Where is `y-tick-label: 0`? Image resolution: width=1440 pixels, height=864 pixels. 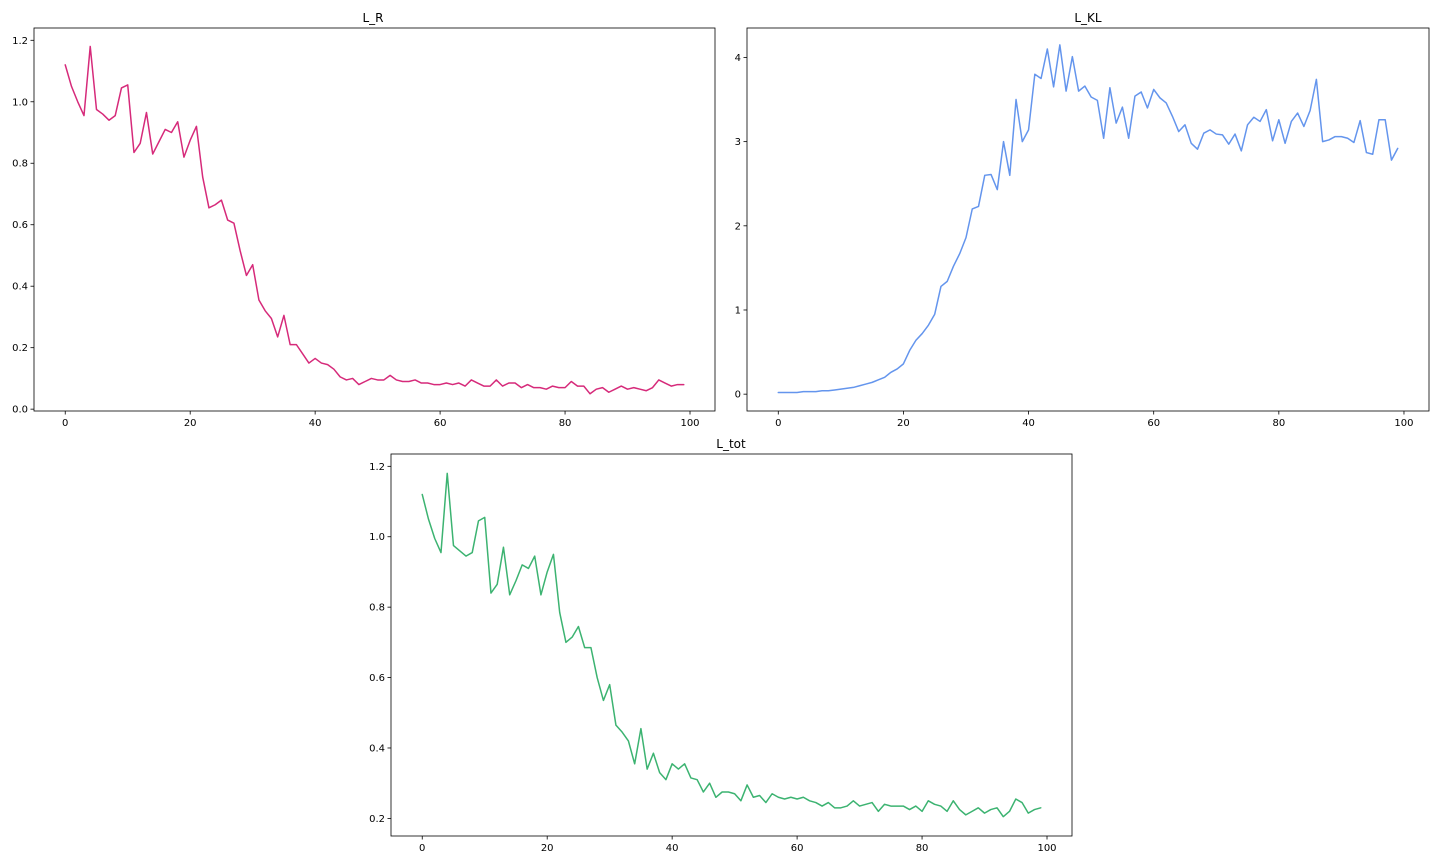
y-tick-label: 0 is located at coordinates (738, 395).